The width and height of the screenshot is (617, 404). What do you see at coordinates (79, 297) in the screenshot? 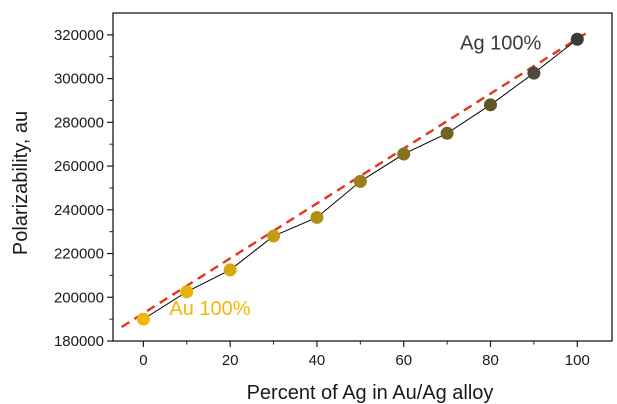
I see `y-tick-label: 200000` at bounding box center [79, 297].